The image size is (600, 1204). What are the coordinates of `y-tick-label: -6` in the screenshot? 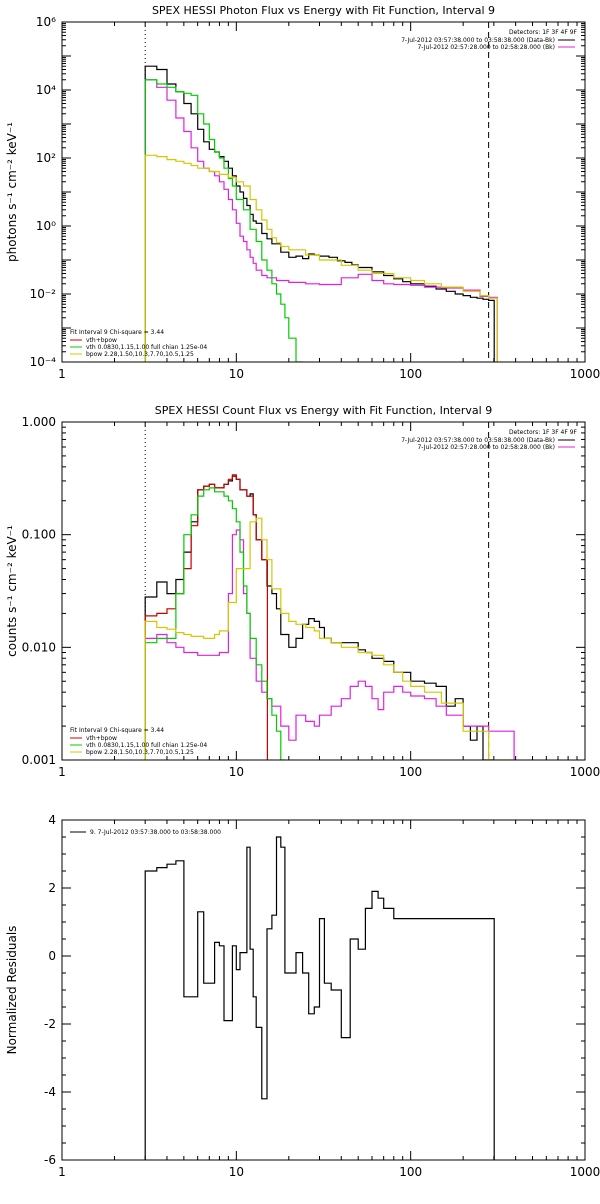 It's located at (50, 1160).